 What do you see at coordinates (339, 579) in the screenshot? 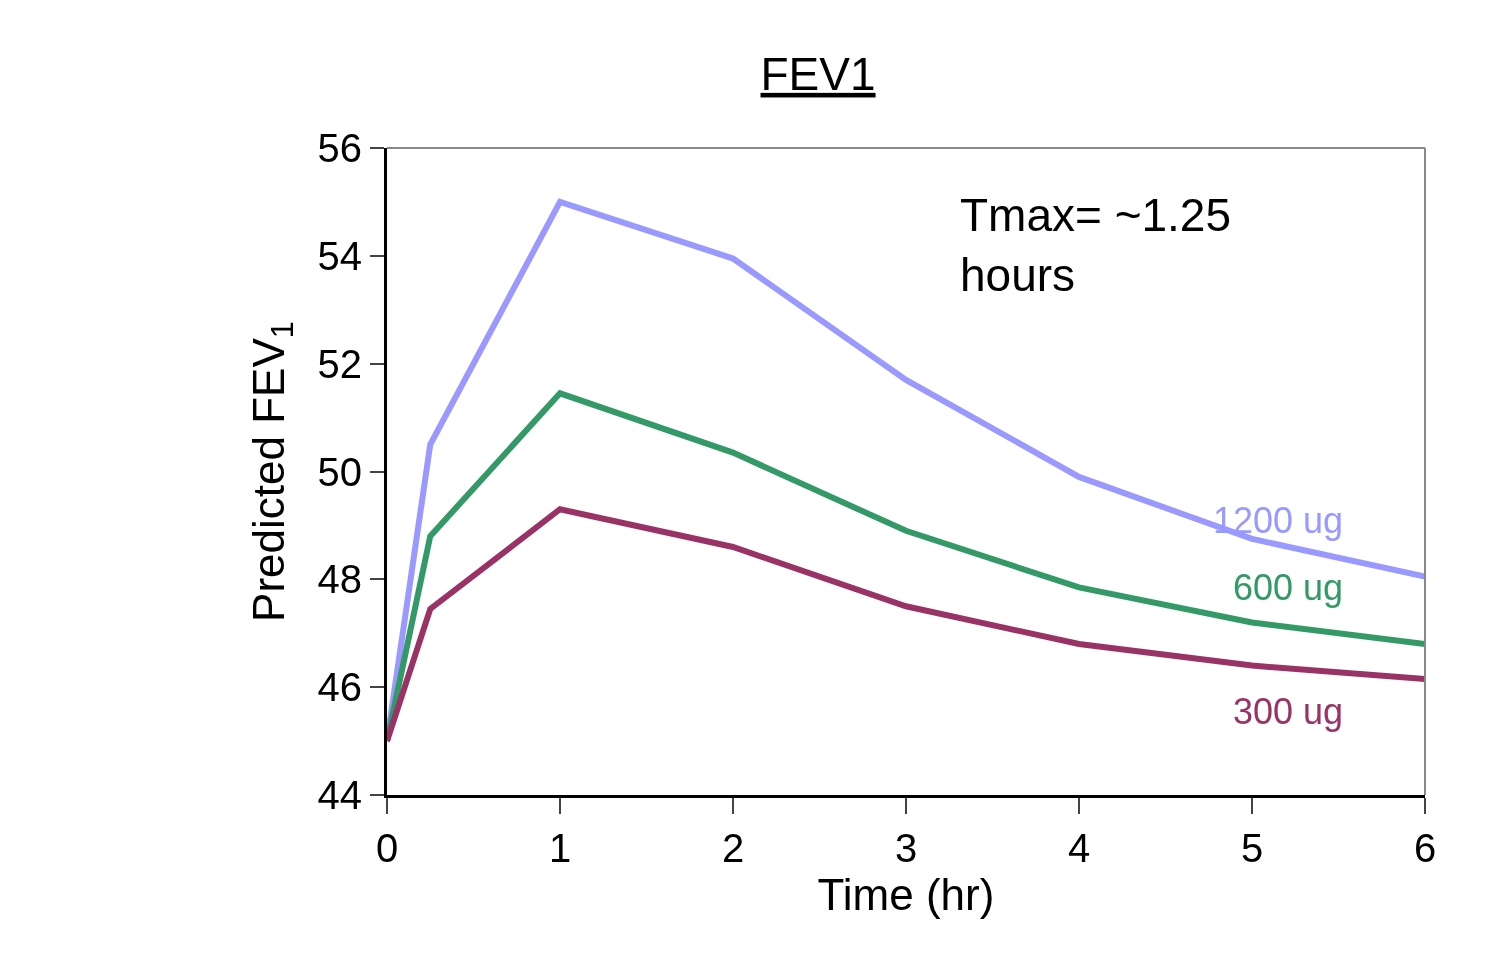
I see `y-tick-label: 48` at bounding box center [339, 579].